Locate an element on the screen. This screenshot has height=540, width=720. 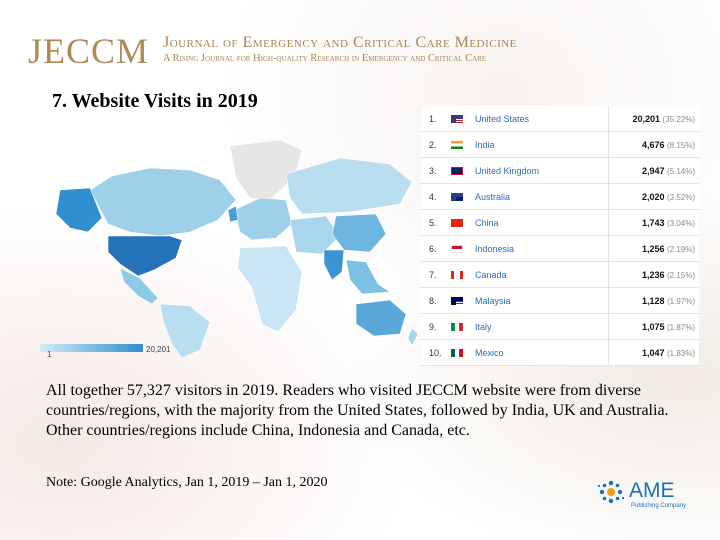
visits-cell: 2,020 (3.52%) is located at coordinates (653, 196).